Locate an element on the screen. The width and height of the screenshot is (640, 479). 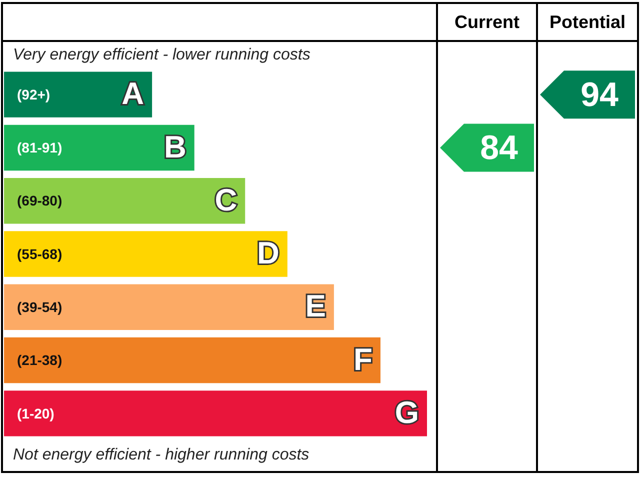
annotation: (21-38) is located at coordinates (39, 360).